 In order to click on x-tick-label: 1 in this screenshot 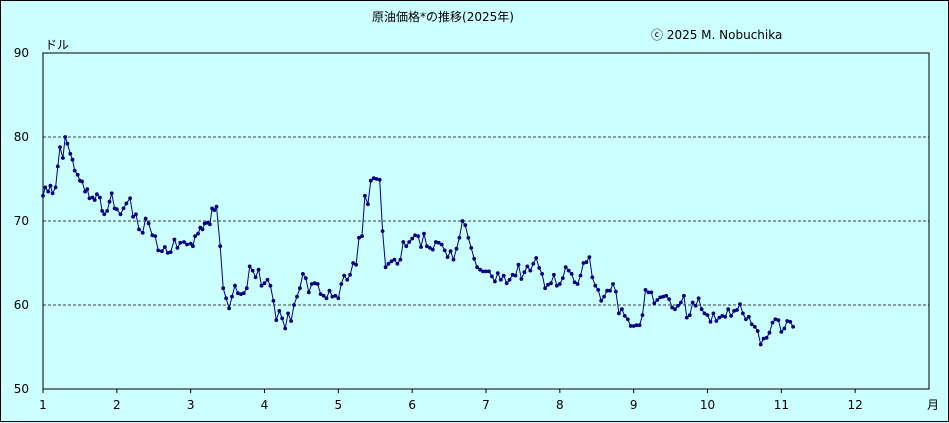, I will do `click(43, 405)`.